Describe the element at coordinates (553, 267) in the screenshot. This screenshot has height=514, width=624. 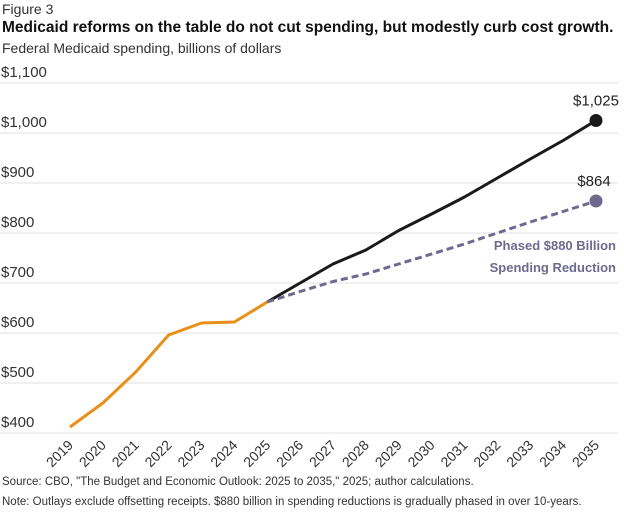
I see `series-annotation: Spending Reduction` at that location.